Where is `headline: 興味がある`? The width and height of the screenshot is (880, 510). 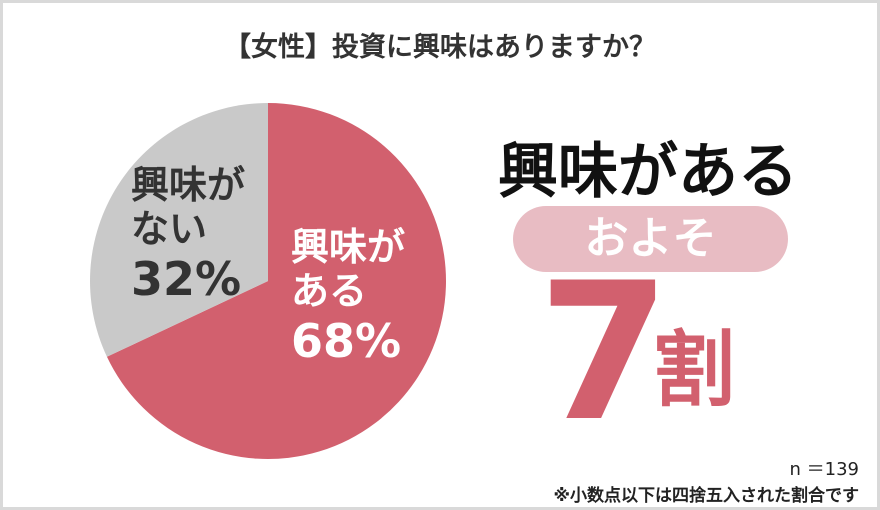 headline: 興味がある is located at coordinates (648, 172).